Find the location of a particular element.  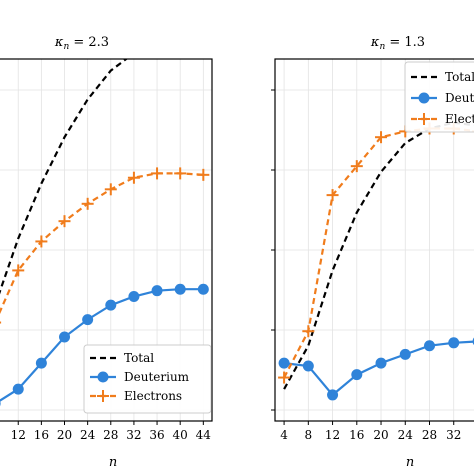

right-legend-electrons: Electrons is located at coordinates (442, 119).